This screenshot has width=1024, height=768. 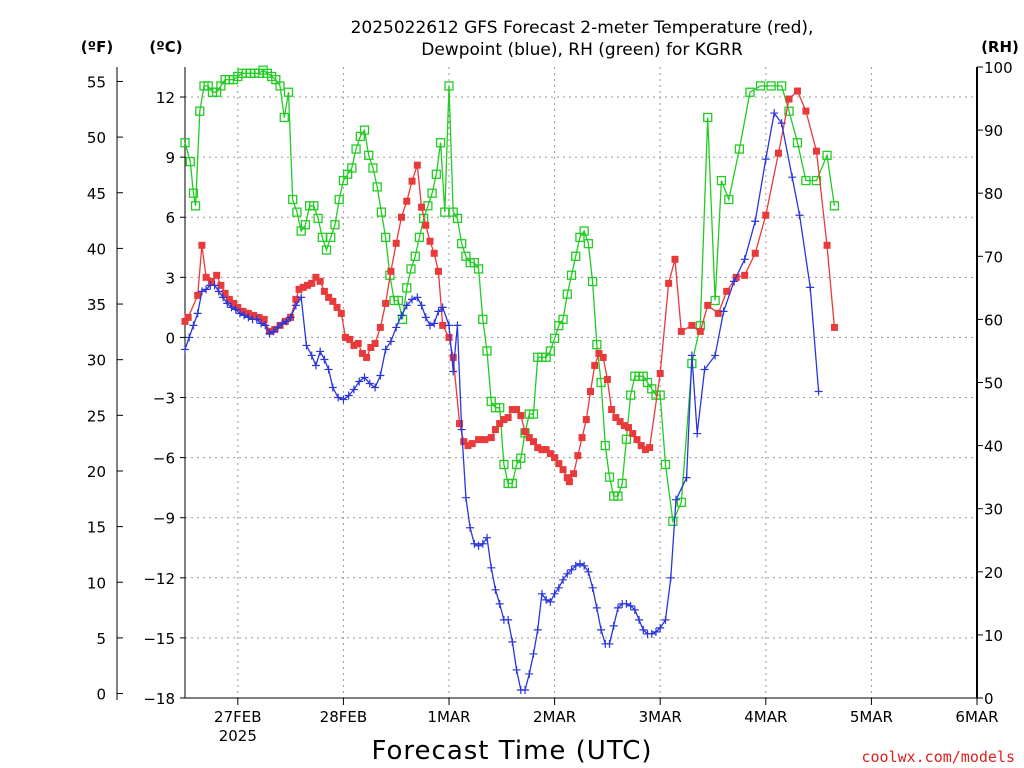 I want to click on celsius-tick-label: −12, so click(x=159, y=579).